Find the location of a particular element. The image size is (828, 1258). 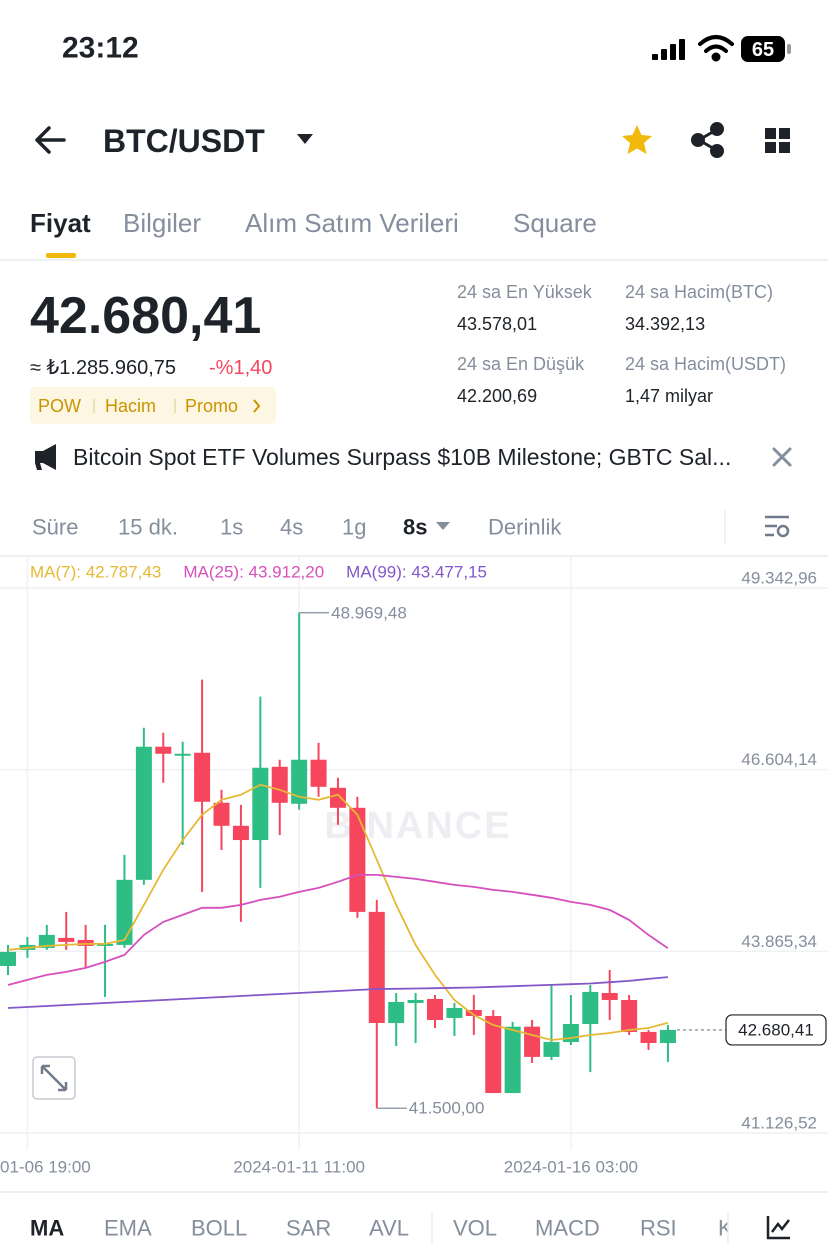

stat-value: 43.578,01 is located at coordinates (497, 324).